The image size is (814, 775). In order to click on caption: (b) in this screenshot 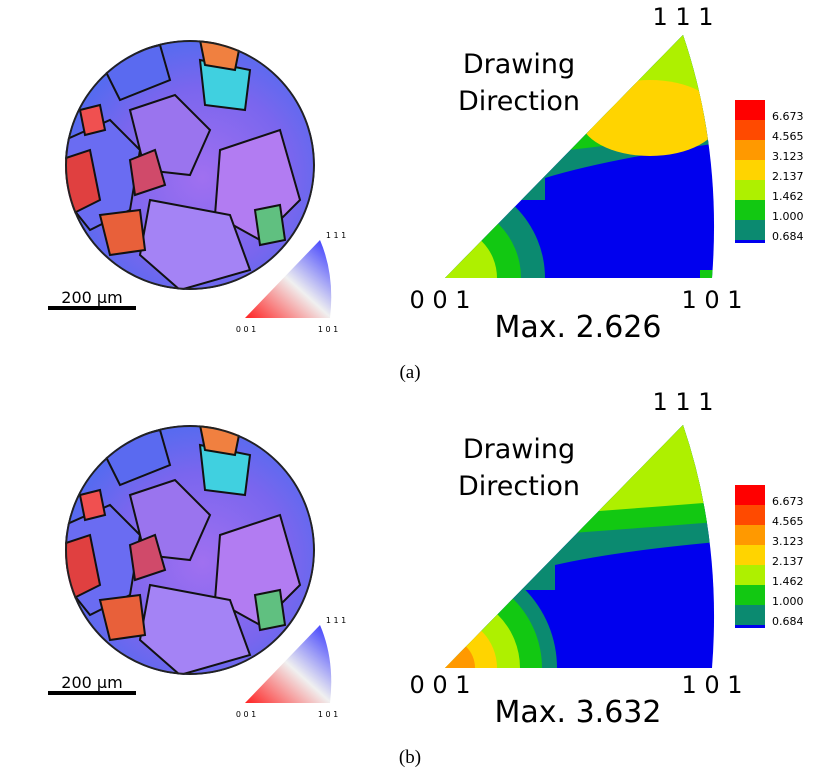, I will do `click(410, 757)`.